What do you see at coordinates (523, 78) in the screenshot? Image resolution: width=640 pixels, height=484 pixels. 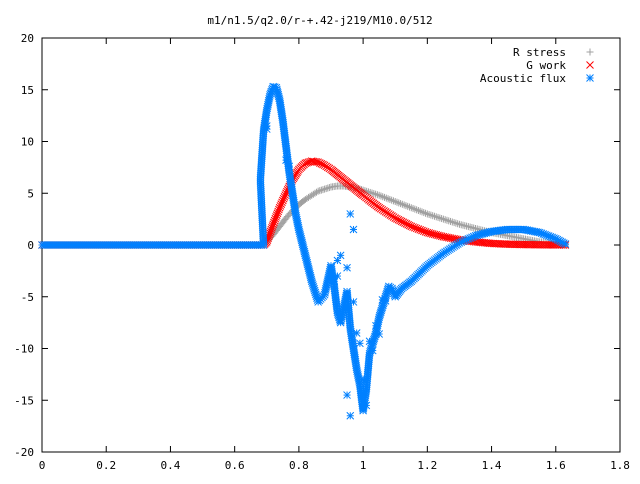 I see `legend-label: Acoustic flux` at bounding box center [523, 78].